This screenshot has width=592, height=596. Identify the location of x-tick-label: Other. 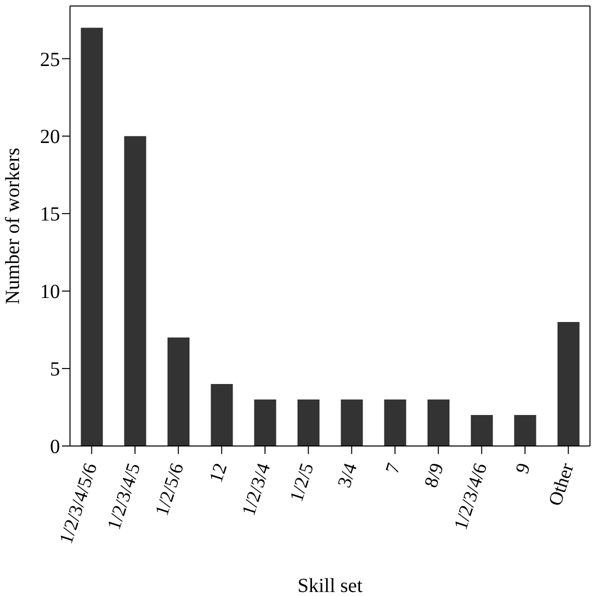
(561, 484).